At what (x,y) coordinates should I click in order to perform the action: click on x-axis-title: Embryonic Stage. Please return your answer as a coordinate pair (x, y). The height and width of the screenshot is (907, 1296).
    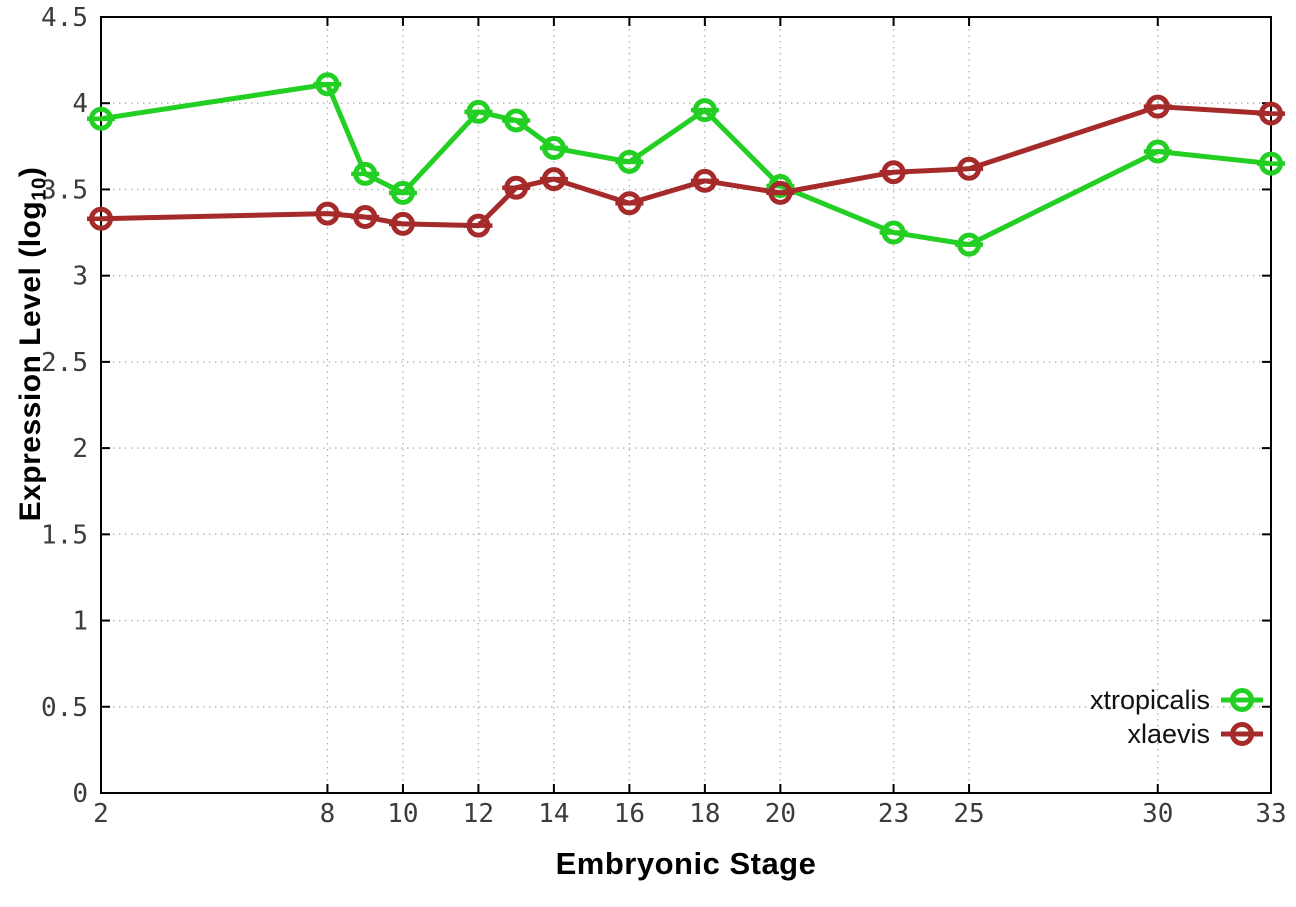
    Looking at the image, I should click on (686, 863).